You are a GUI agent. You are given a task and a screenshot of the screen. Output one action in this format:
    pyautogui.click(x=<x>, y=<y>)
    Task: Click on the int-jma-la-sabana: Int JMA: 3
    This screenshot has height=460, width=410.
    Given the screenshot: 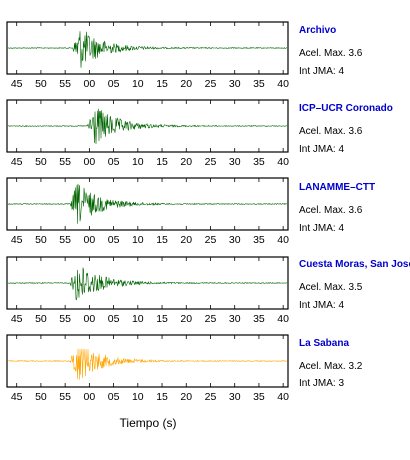 What is the action you would take?
    pyautogui.click(x=321, y=383)
    